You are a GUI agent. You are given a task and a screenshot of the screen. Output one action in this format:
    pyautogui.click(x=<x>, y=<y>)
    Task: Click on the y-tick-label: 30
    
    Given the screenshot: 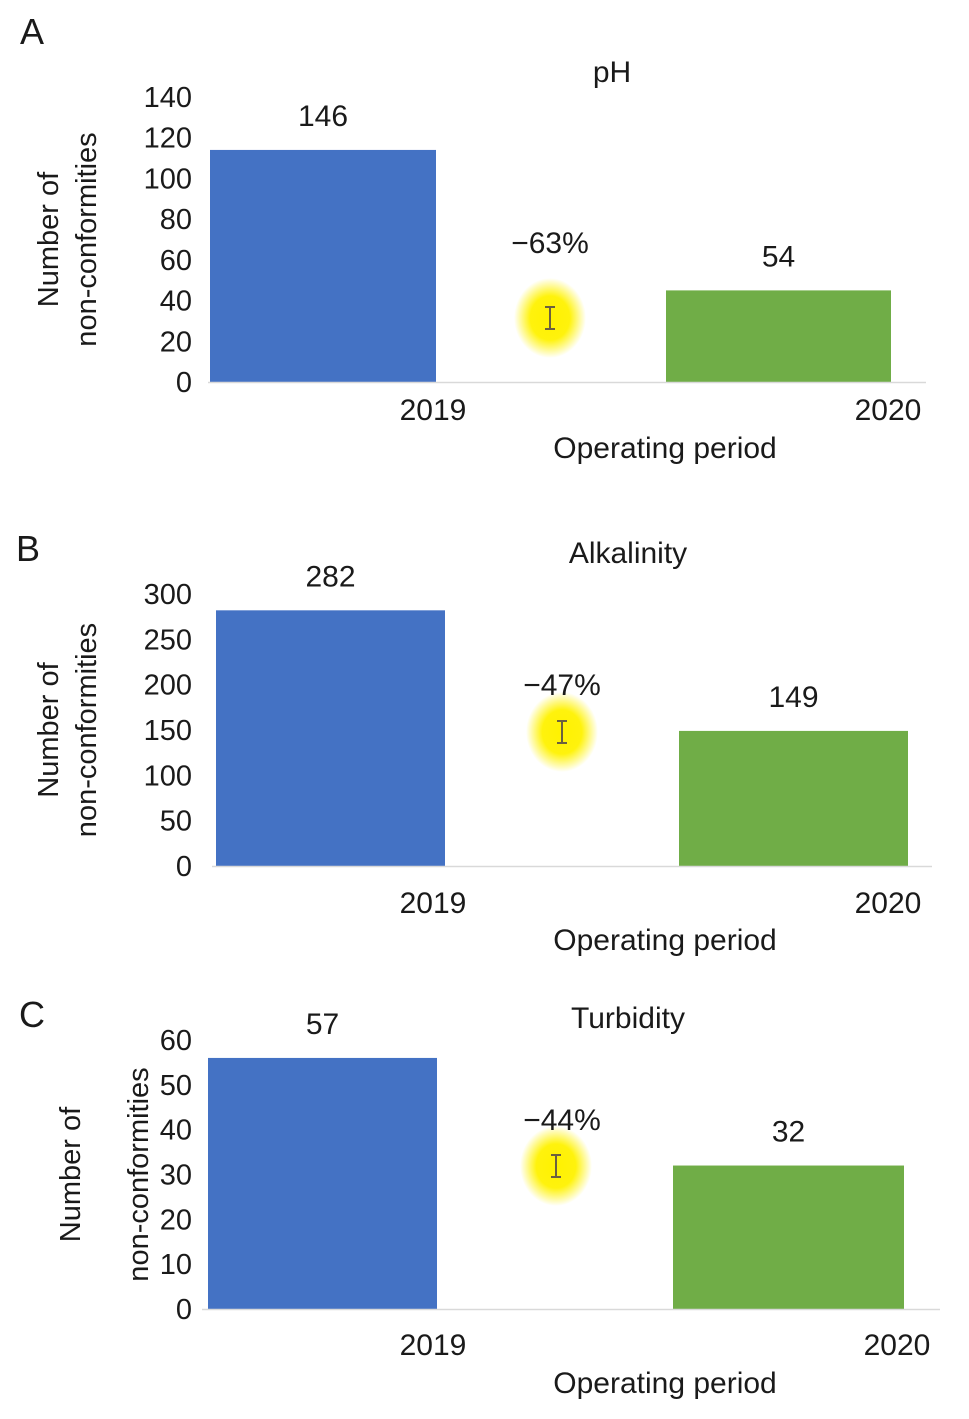 What is the action you would take?
    pyautogui.click(x=176, y=1176)
    